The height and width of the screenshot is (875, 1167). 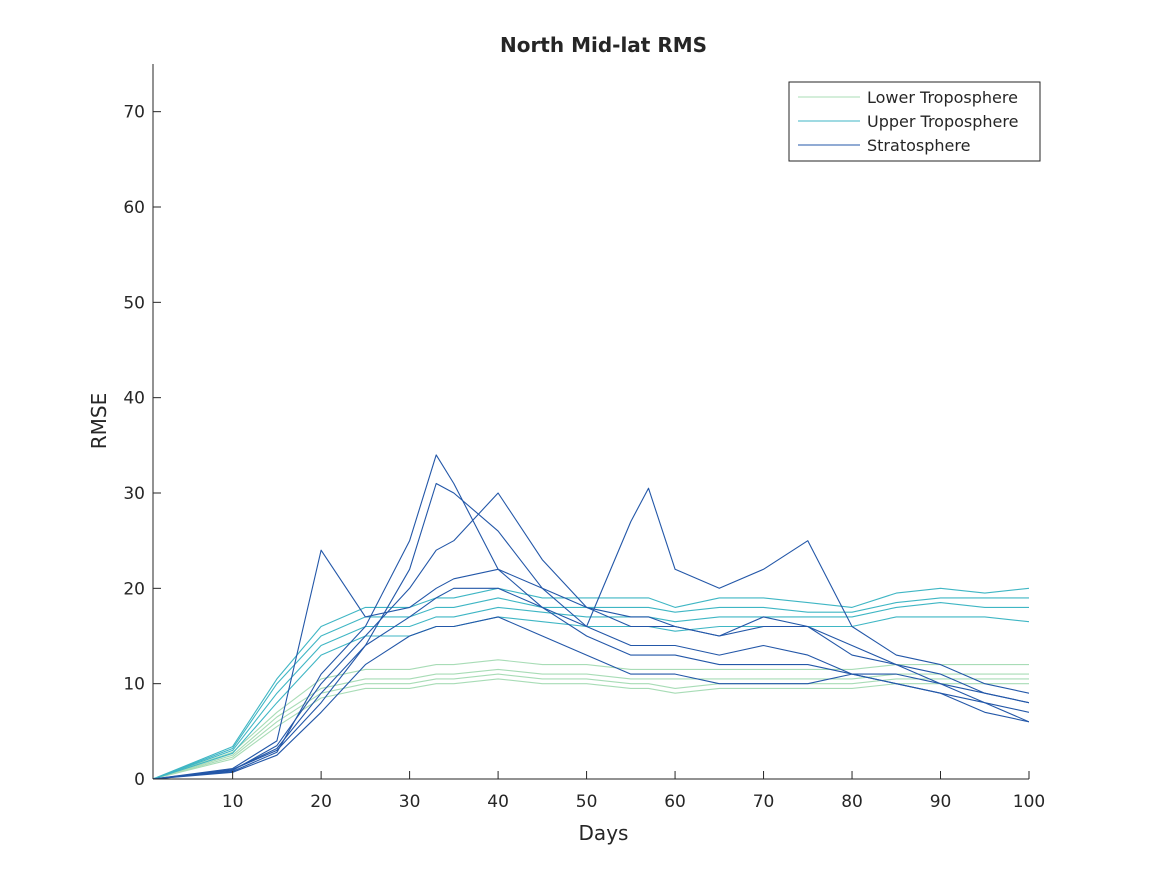 What do you see at coordinates (633, 791) in the screenshot?
I see `x-ticks: 10 20 30 40 50 60 70 80 90 100` at bounding box center [633, 791].